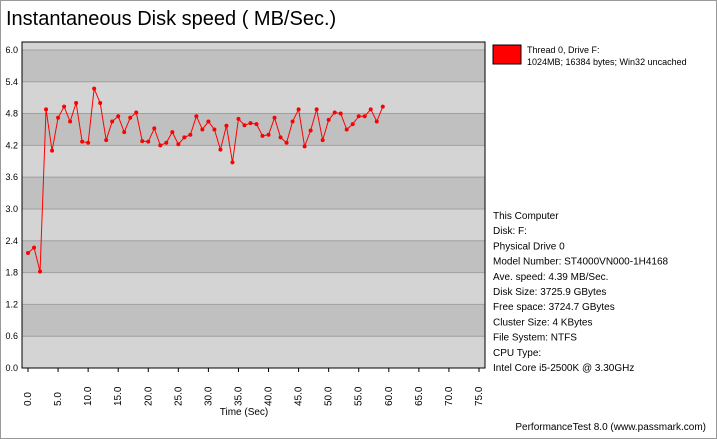  Describe the element at coordinates (11, 114) in the screenshot. I see `y-tick-label: 4.8` at that location.